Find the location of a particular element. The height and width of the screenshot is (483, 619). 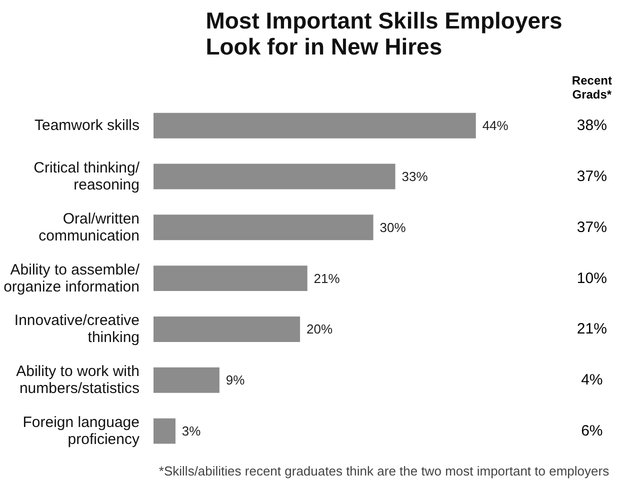

y-tick-label: Ability to work with numbers/statistics is located at coordinates (78, 380).